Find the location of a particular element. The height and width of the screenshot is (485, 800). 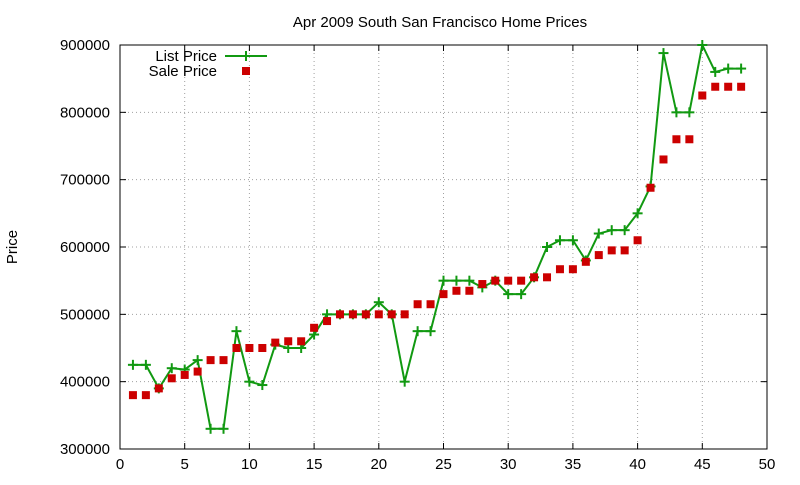

chart-title: Apr 2009 South San Francisco Home Prices is located at coordinates (440, 22).